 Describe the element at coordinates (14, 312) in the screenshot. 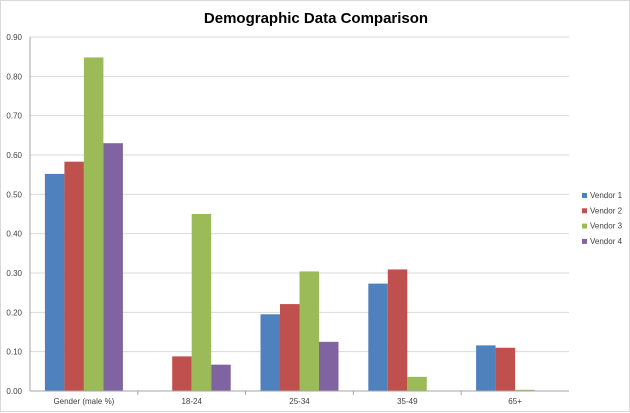

I see `y-tick-label: 0.20` at that location.